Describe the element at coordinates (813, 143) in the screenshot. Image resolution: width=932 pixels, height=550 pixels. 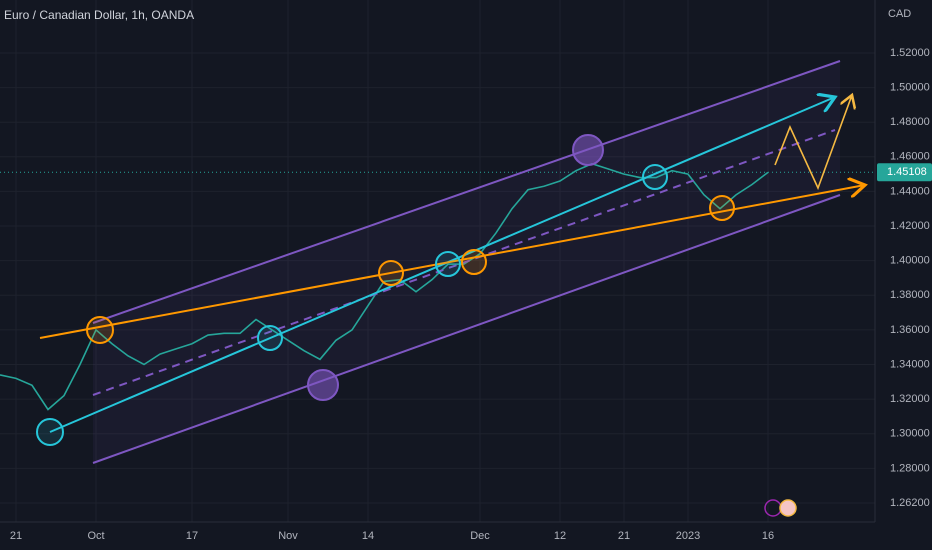
I see `projection` at that location.